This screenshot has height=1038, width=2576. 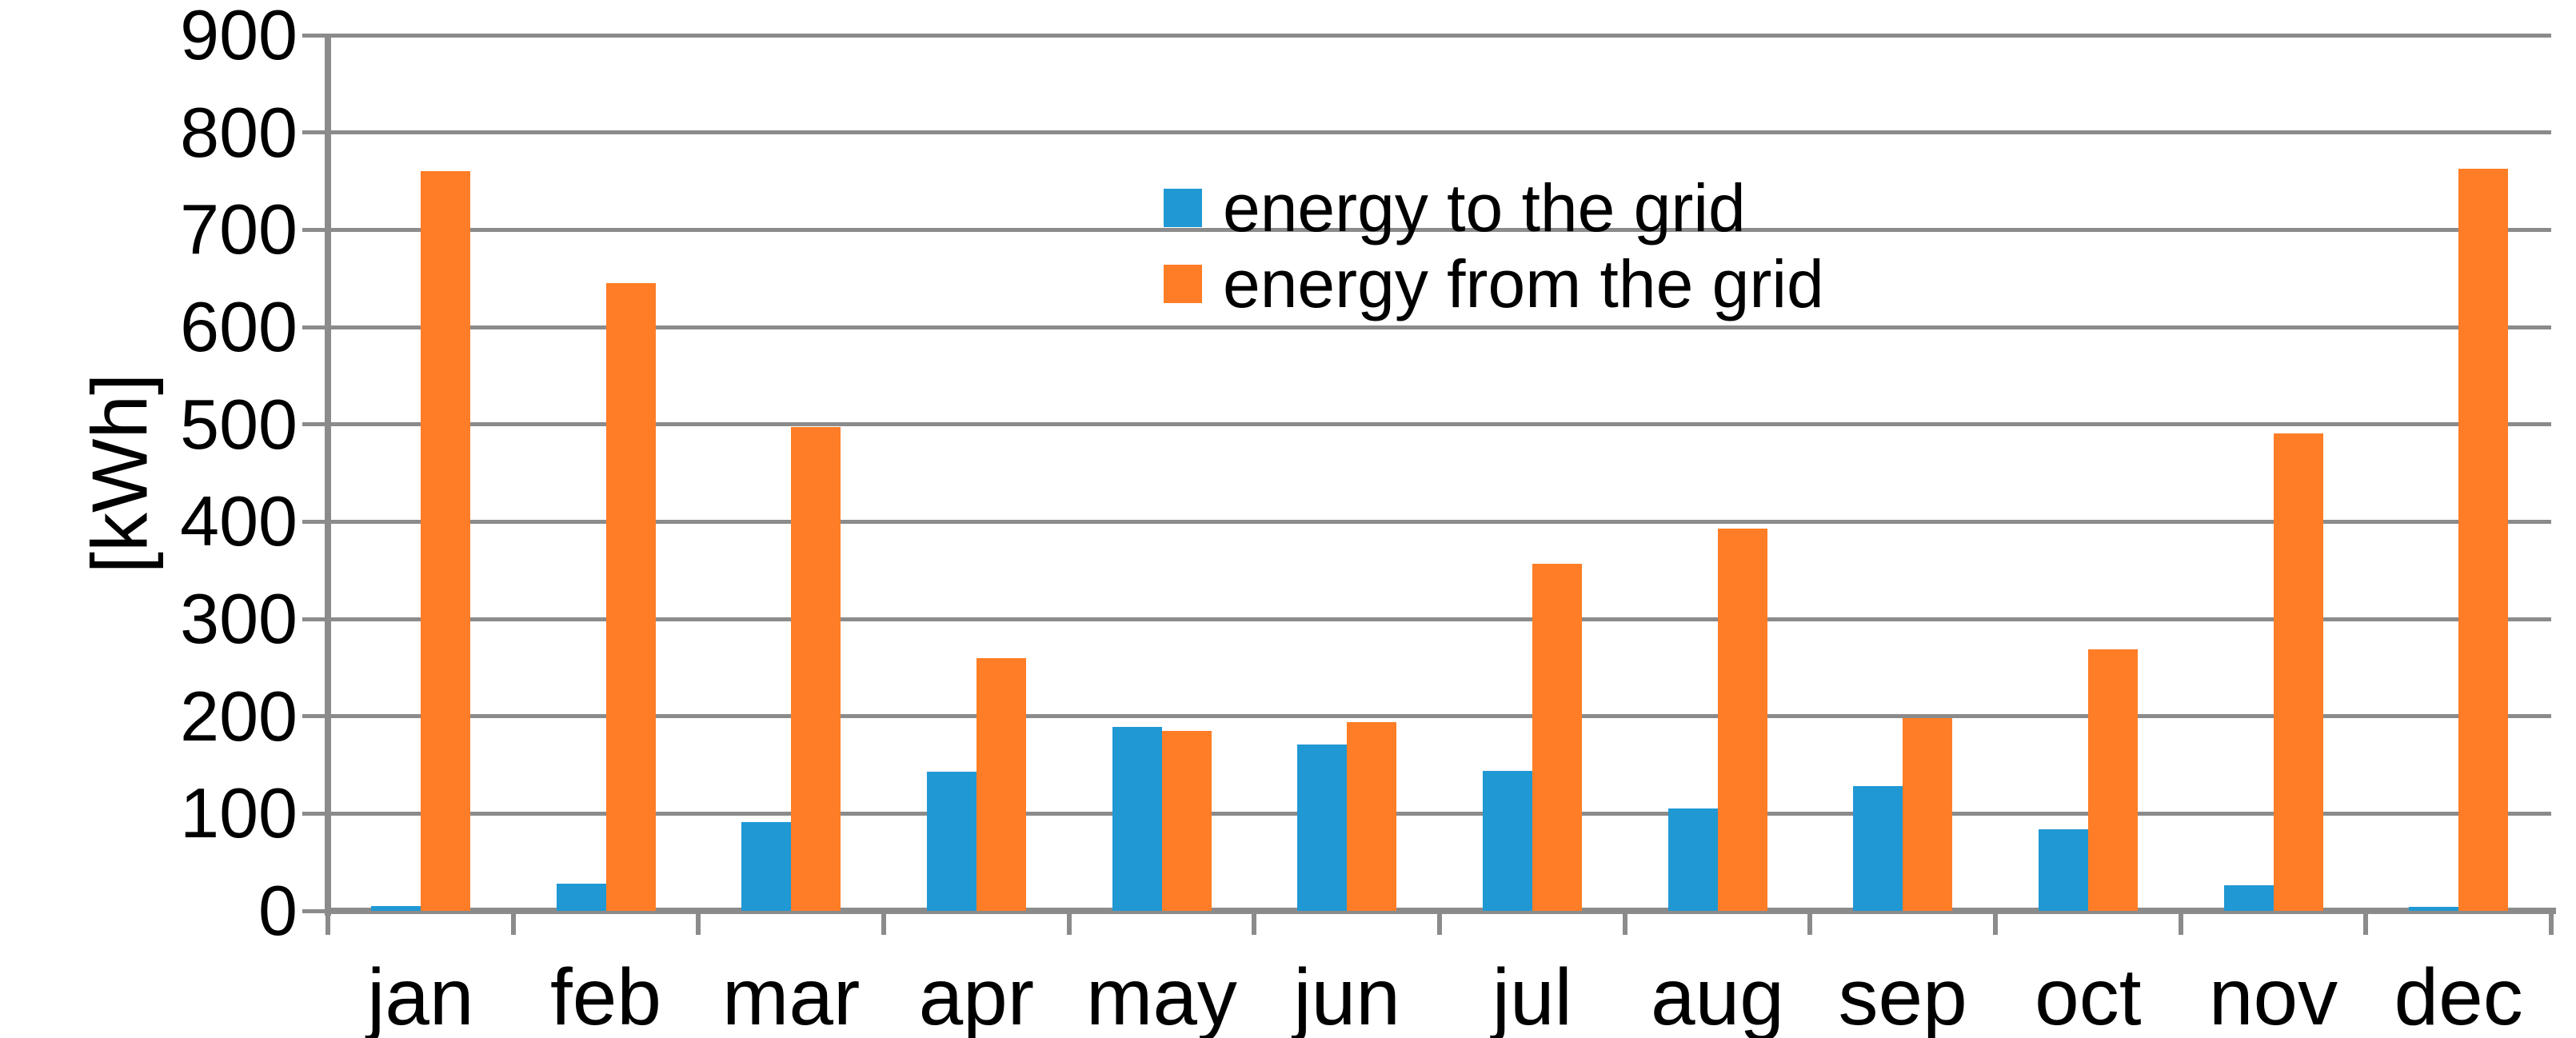 What do you see at coordinates (239, 37) in the screenshot?
I see `y-tick-label: 900` at bounding box center [239, 37].